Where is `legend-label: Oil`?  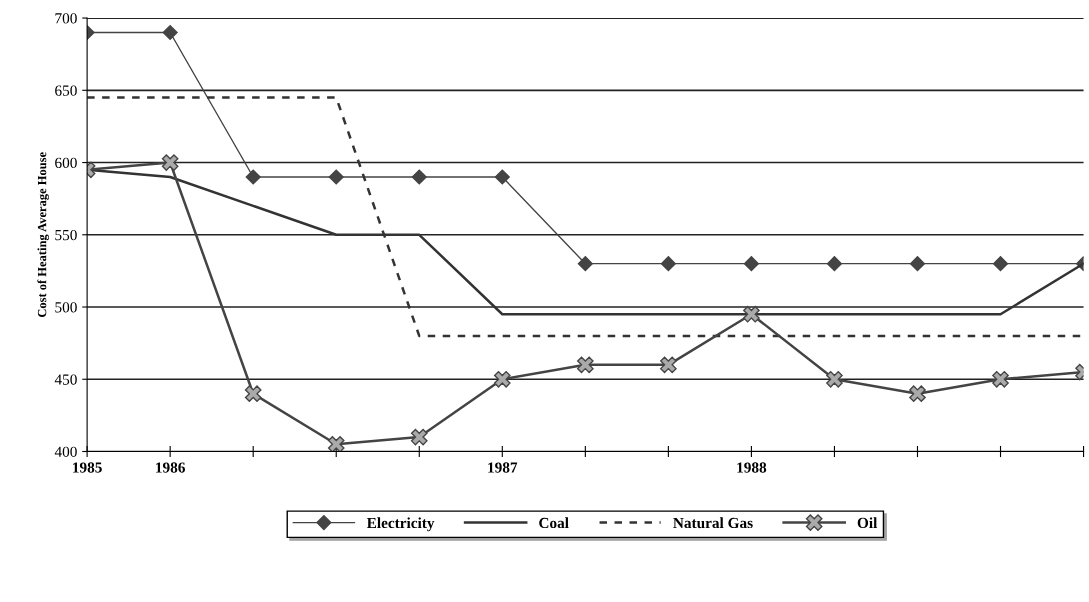
legend-label: Oil is located at coordinates (867, 523).